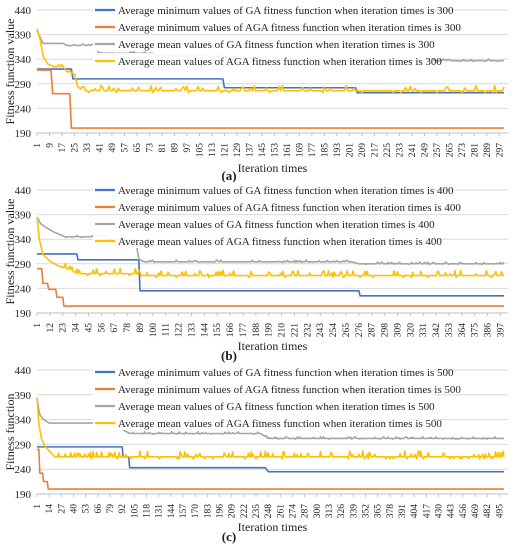 The height and width of the screenshot is (550, 514). What do you see at coordinates (111, 509) in the screenshot?
I see `x-tick-label: 79` at bounding box center [111, 509].